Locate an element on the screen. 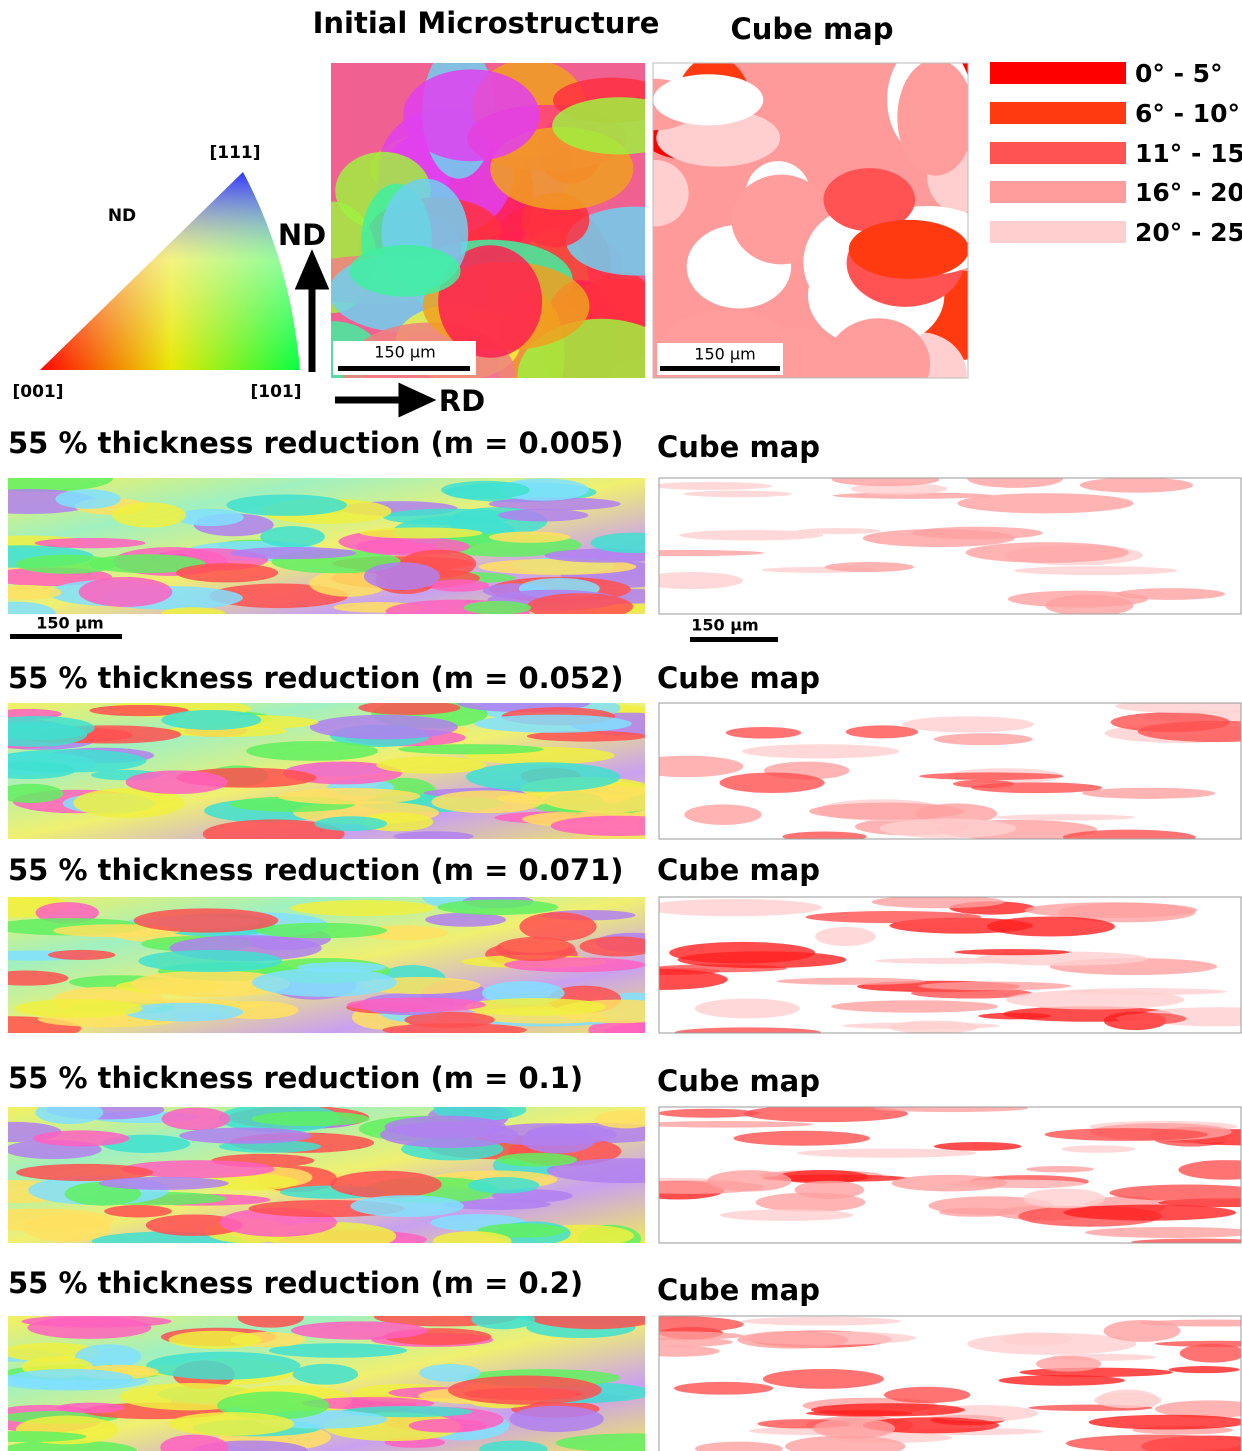 This screenshot has width=1242, height=1451. initial-title: Initial Microstructure is located at coordinates (486, 23).